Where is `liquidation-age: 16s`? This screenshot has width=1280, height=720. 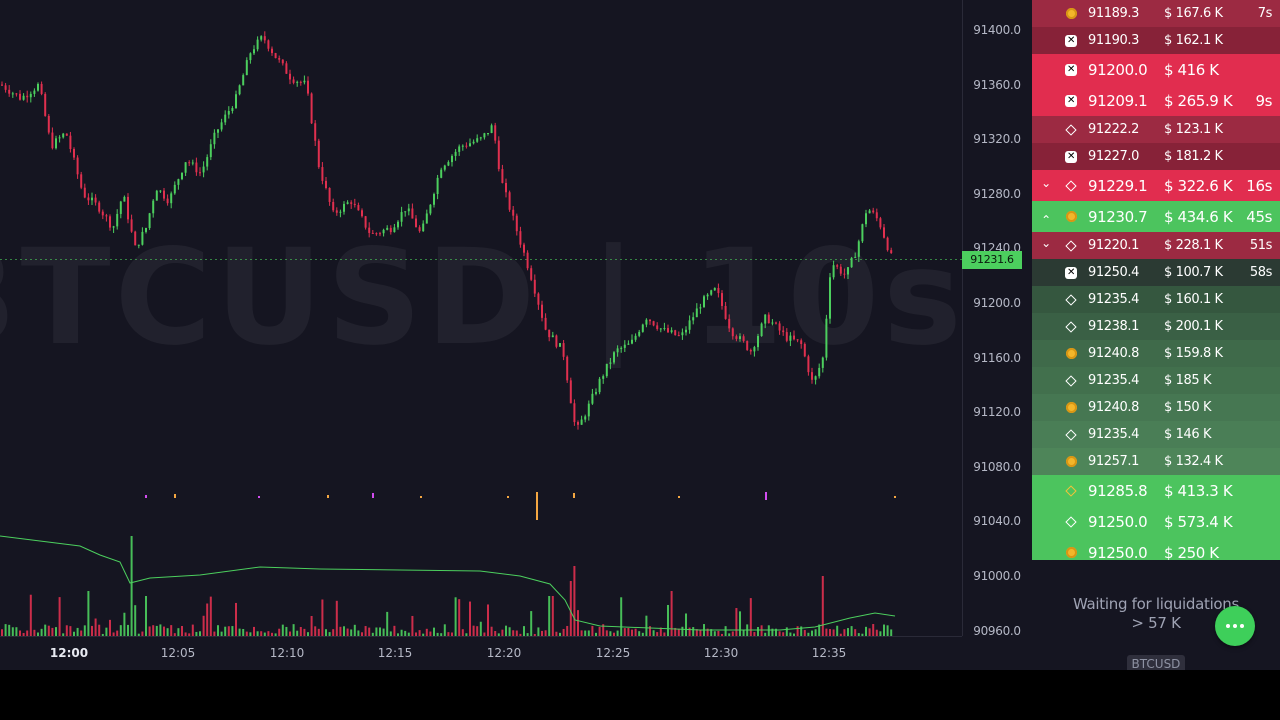
liquidation-age: 16s is located at coordinates (1259, 185).